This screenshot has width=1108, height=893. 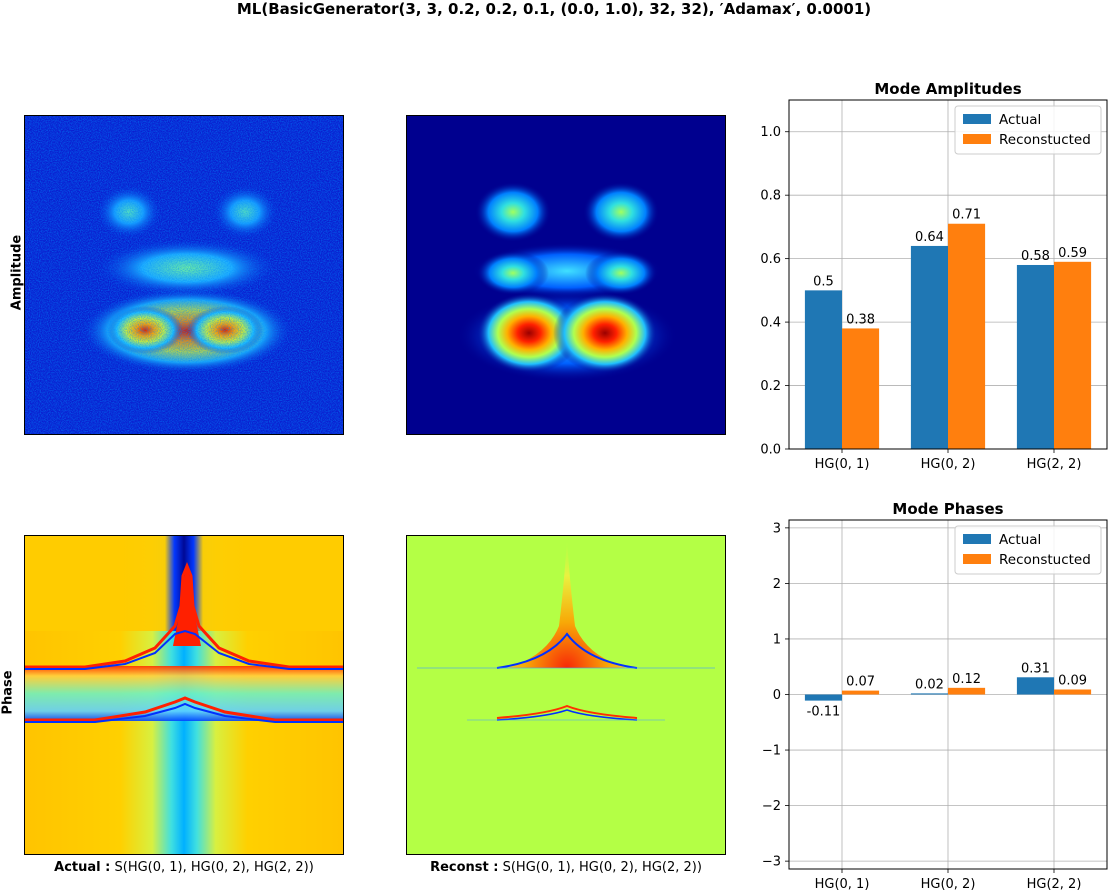 What do you see at coordinates (1035, 668) in the screenshot?
I see `bar-value-label: 0.31` at bounding box center [1035, 668].